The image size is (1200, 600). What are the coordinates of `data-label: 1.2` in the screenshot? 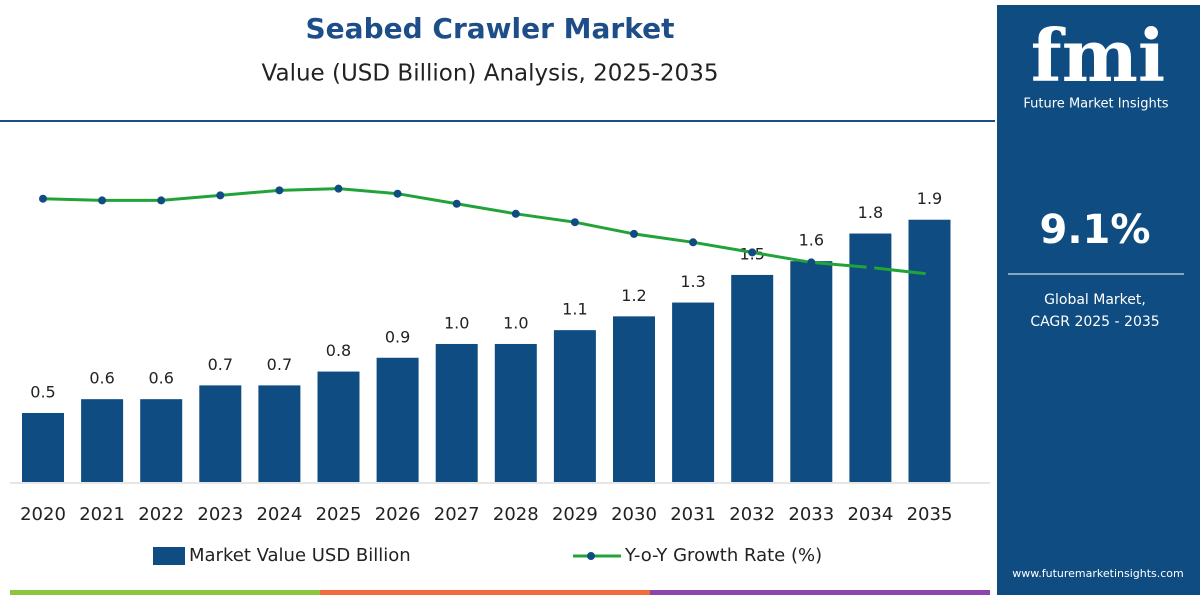 It's located at (633, 295).